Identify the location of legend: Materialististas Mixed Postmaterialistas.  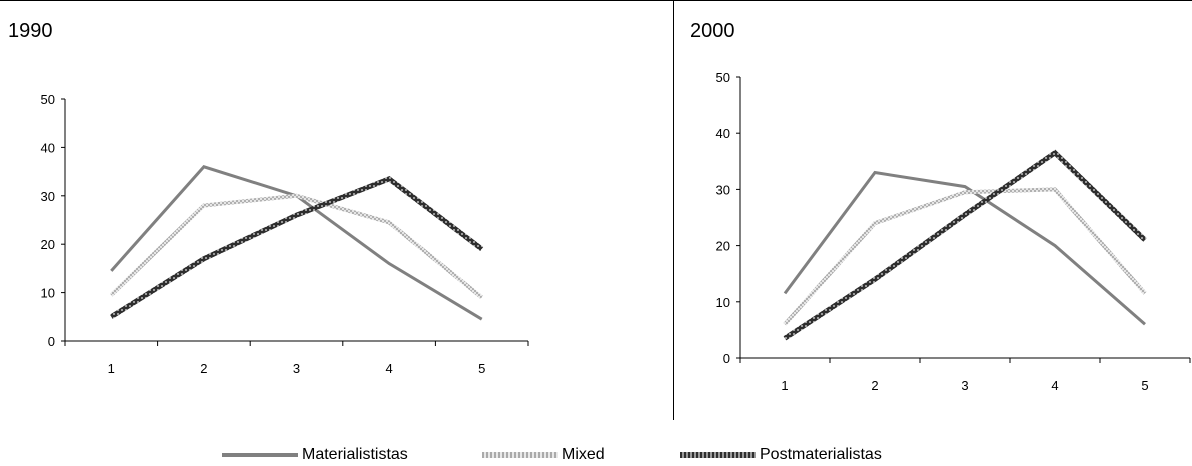
(596, 455).